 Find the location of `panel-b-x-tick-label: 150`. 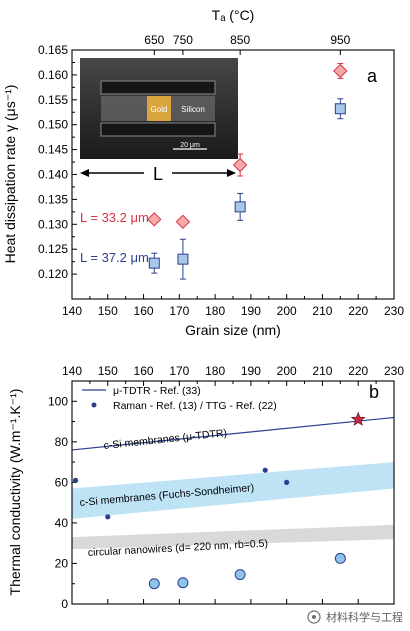

panel-b-x-tick-label: 150 is located at coordinates (108, 371).